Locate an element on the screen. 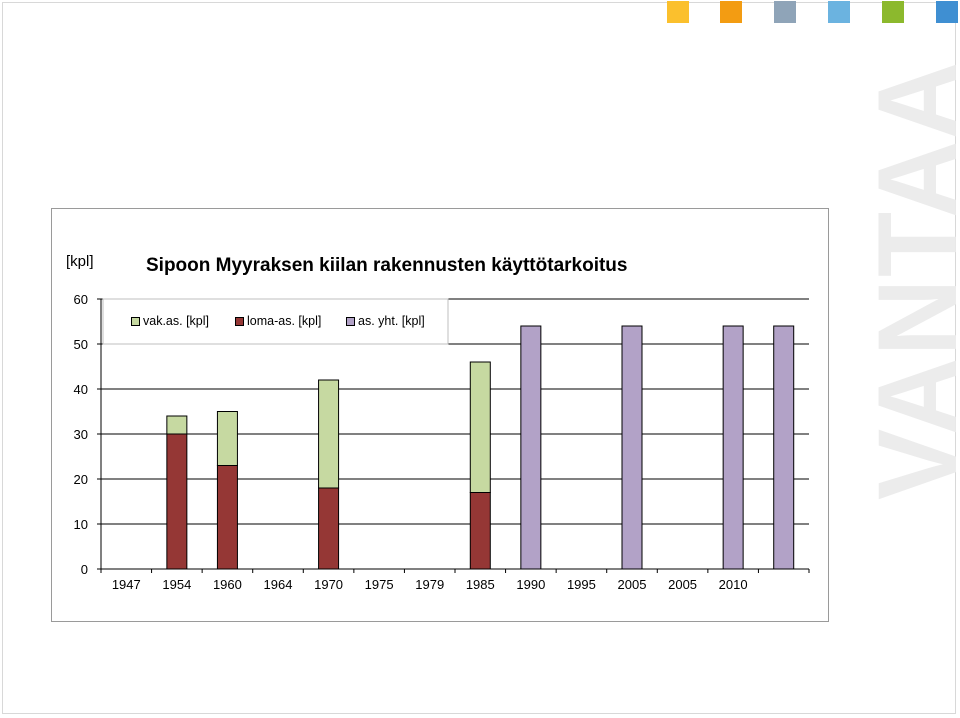 This screenshot has height=718, width=960. legend-label: loma-as. [kpl] is located at coordinates (284, 321).